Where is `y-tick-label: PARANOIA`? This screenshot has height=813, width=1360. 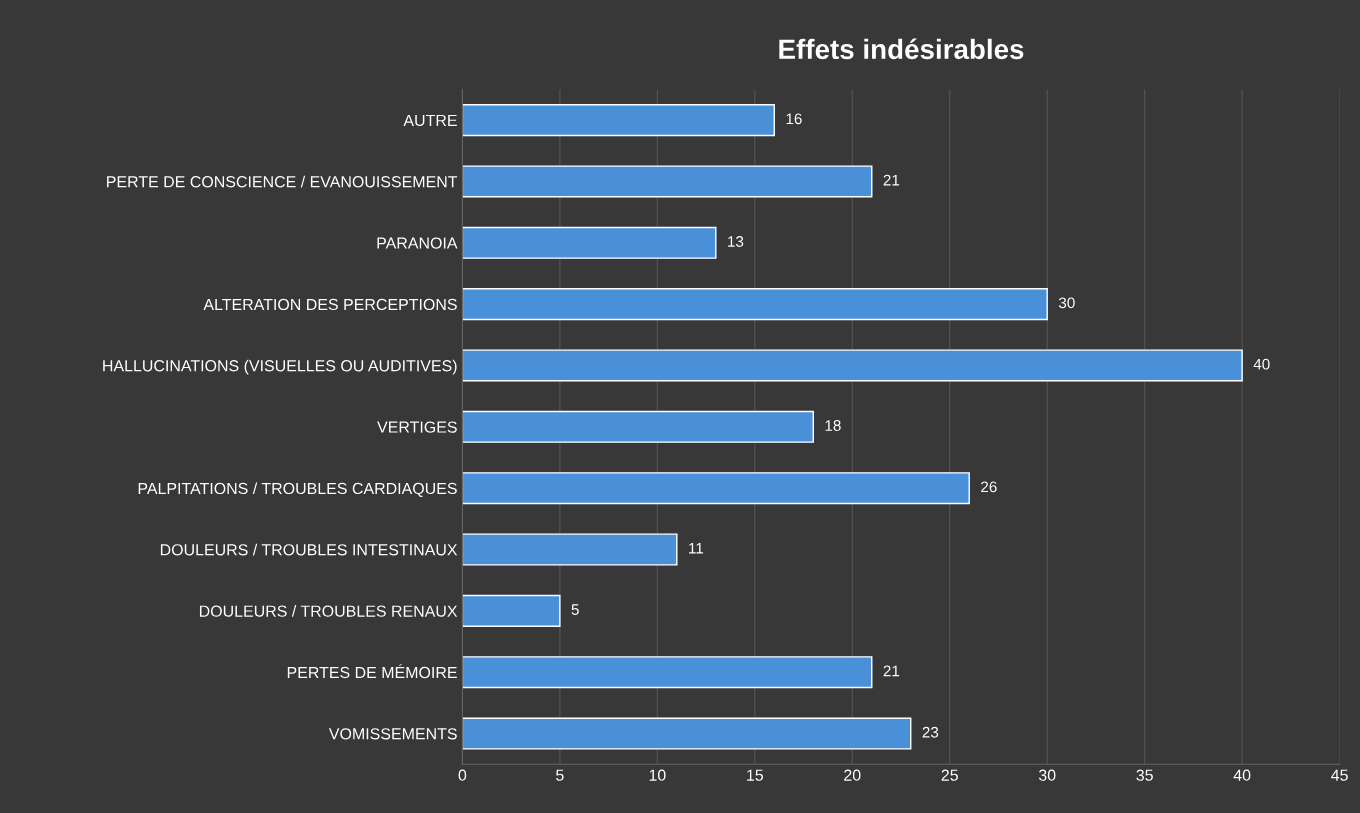
y-tick-label: PARANOIA is located at coordinates (417, 243).